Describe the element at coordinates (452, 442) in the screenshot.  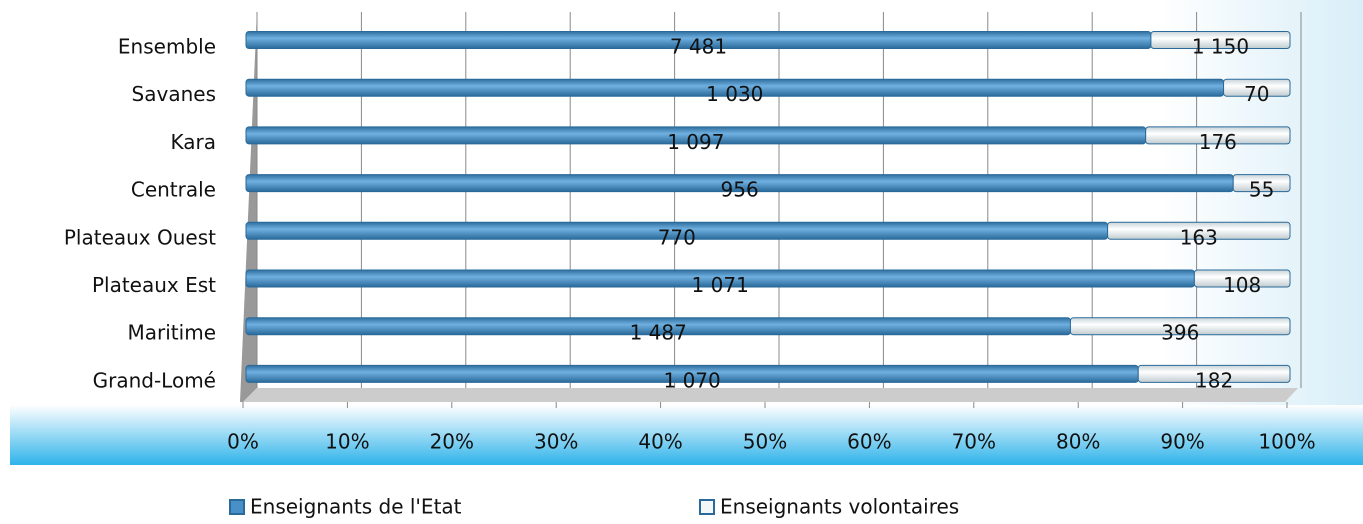
I see `x-tick-label: 20%` at that location.